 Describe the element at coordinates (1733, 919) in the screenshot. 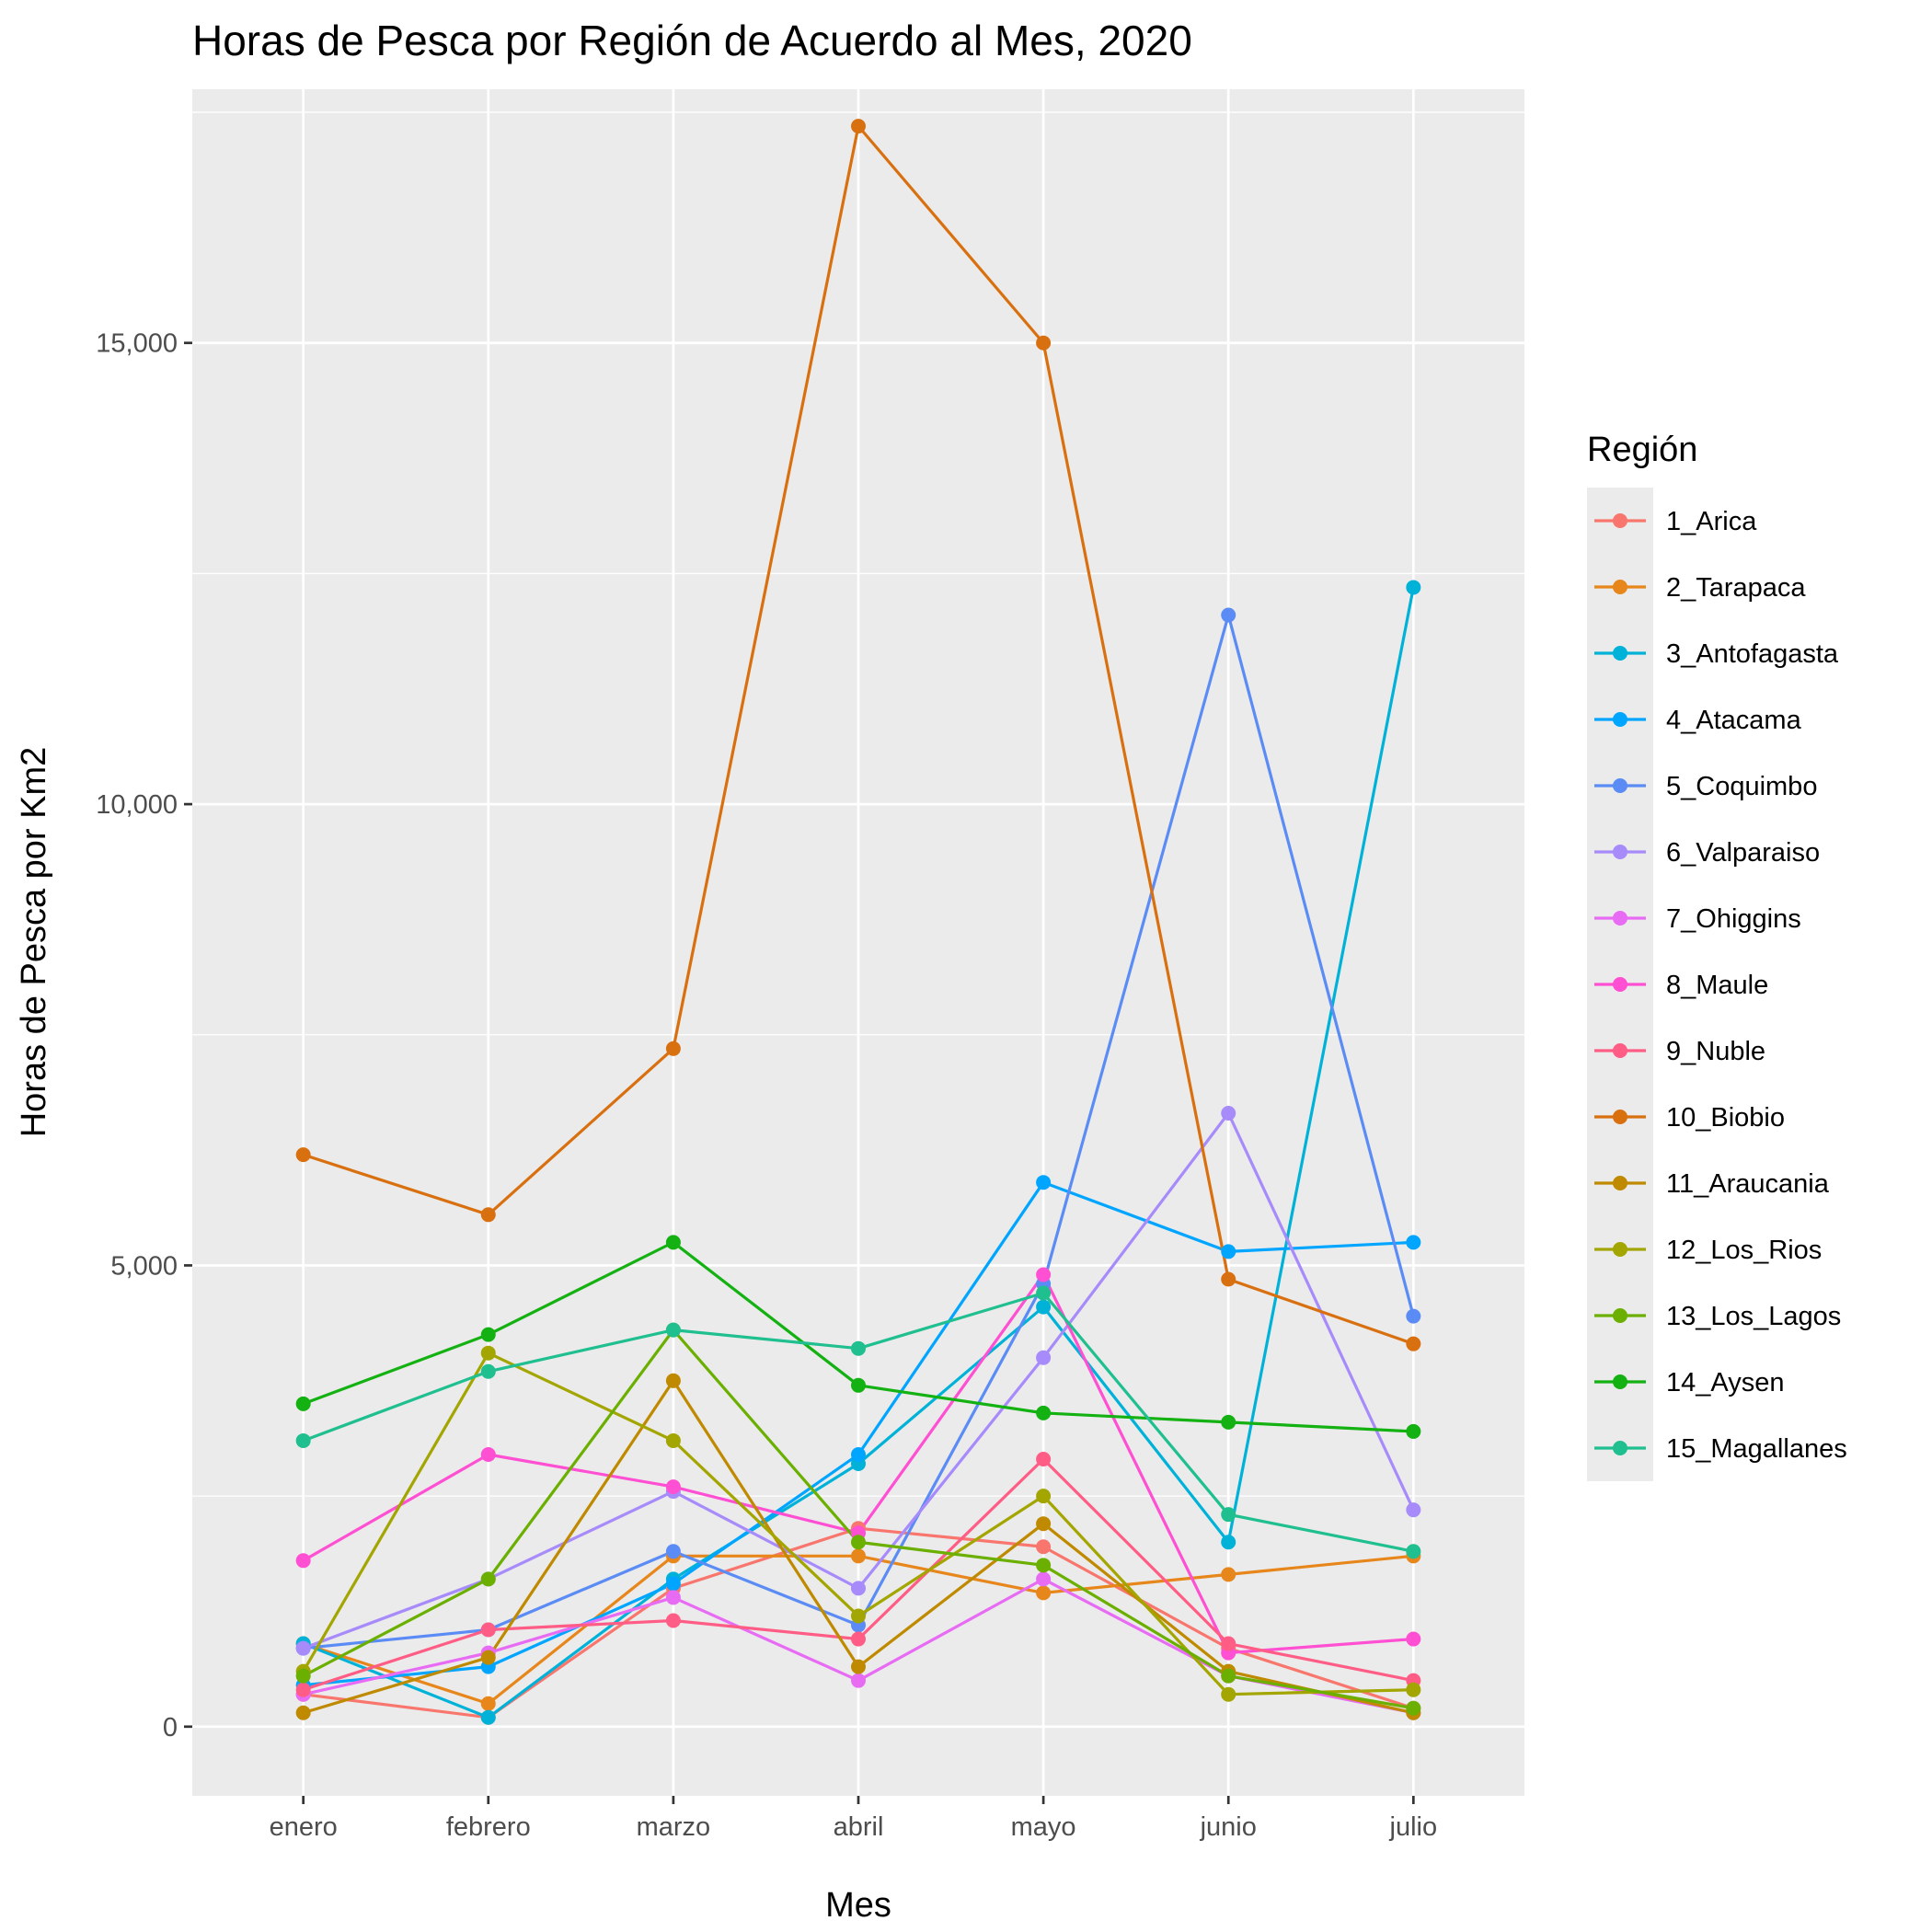

I see `legend-label: 7_Ohiggins` at that location.